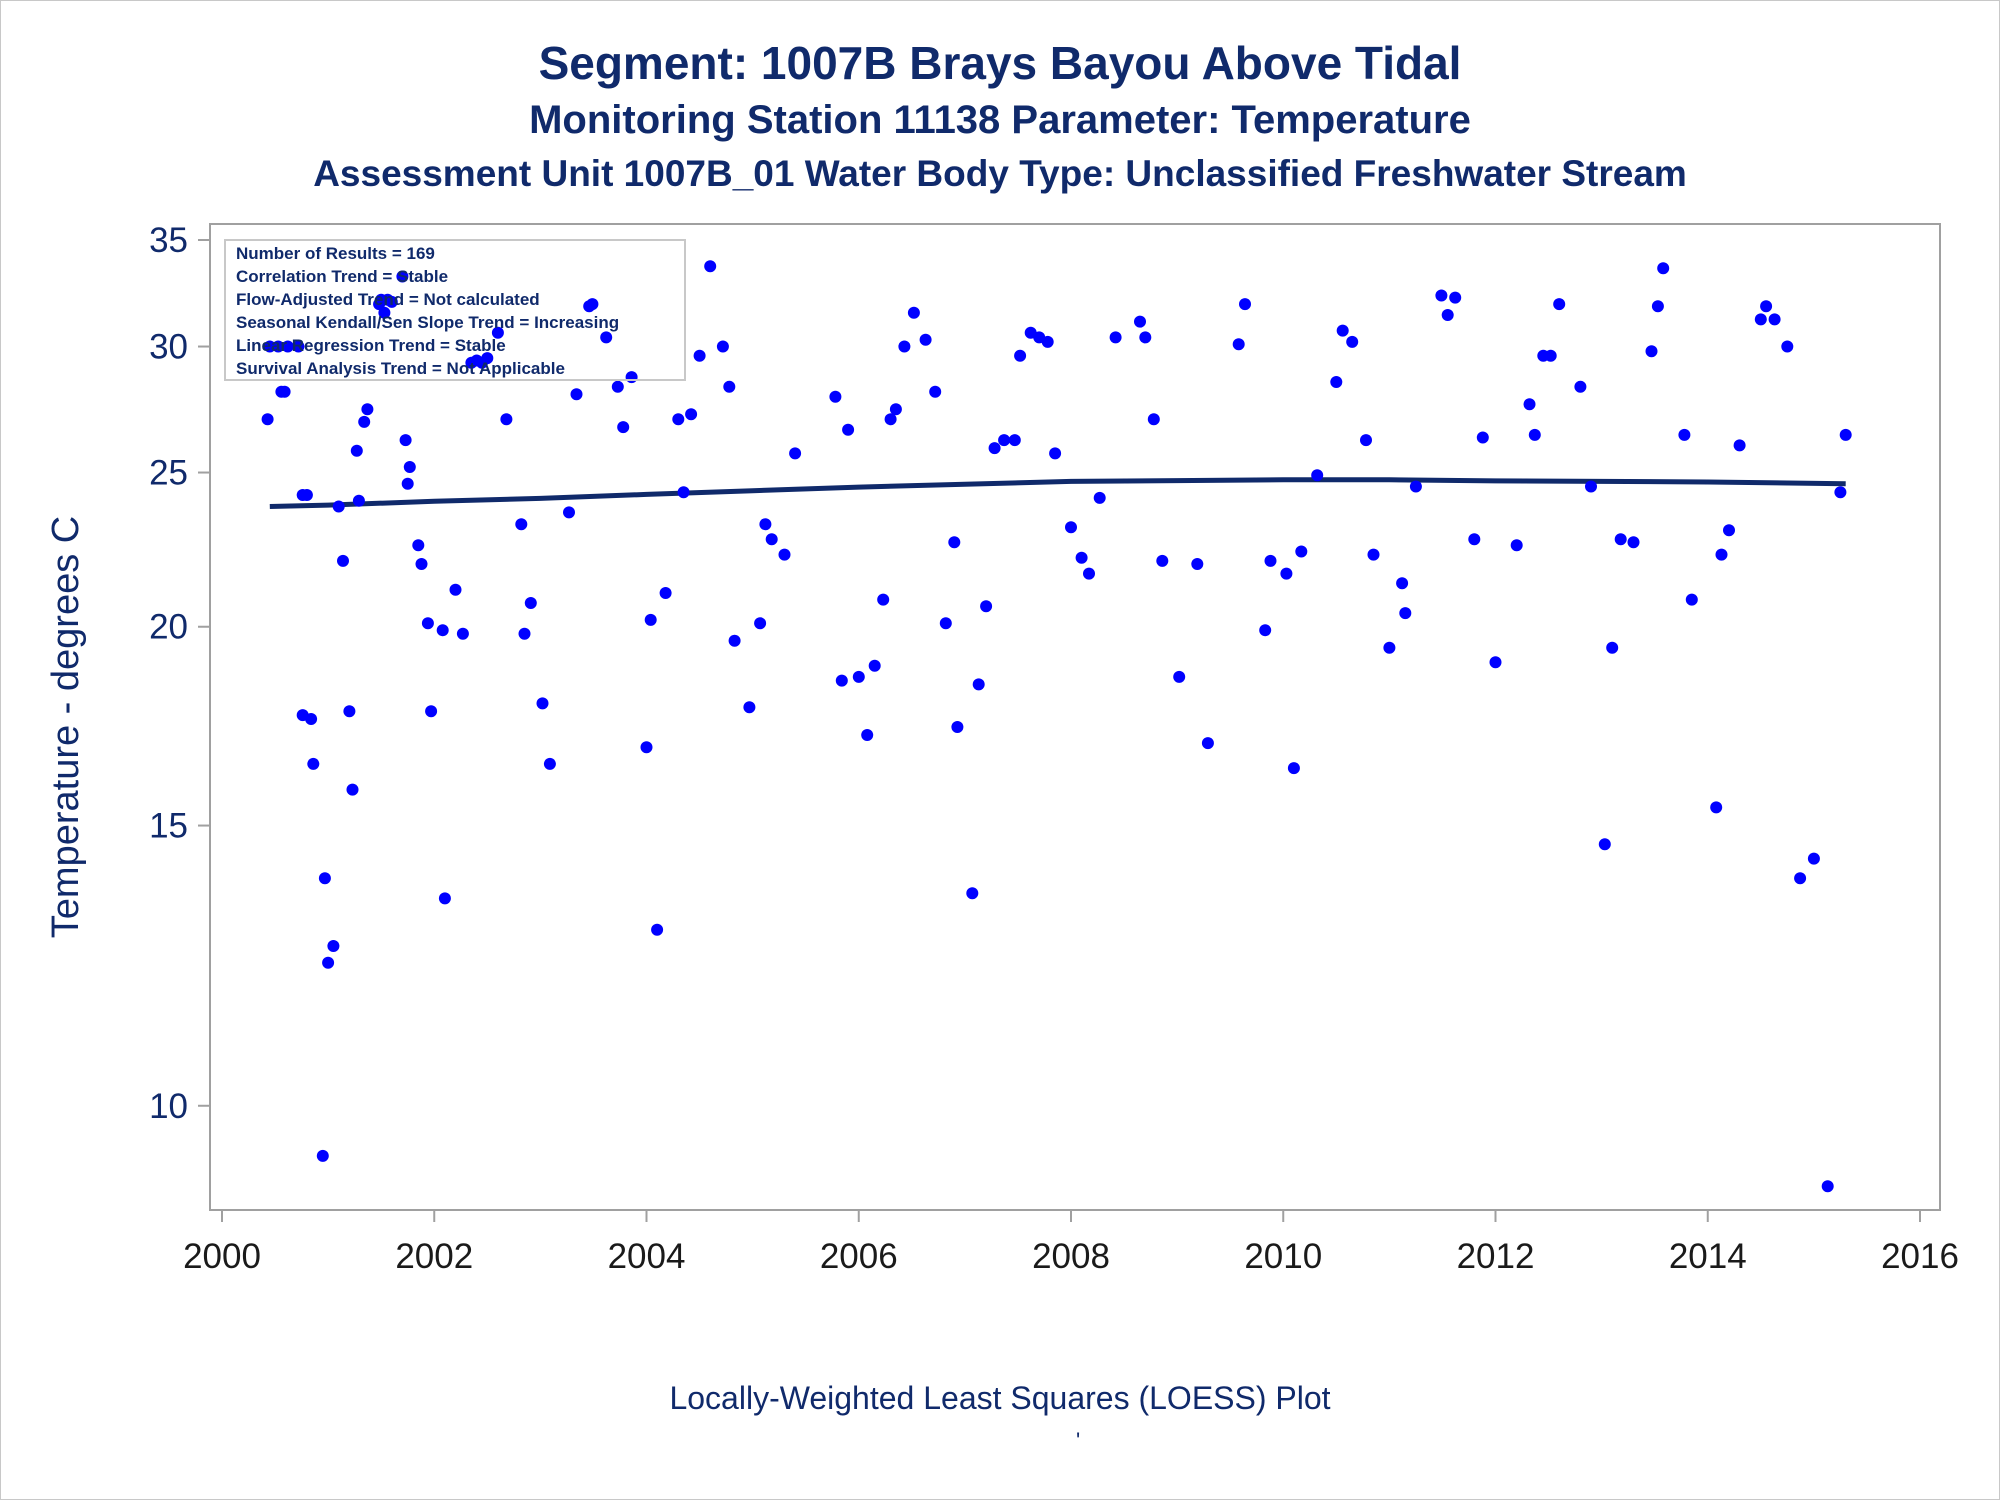 Image resolution: width=2000 pixels, height=1500 pixels. Describe the element at coordinates (1078, 1440) in the screenshot. I see `footnote-mark: '` at that location.